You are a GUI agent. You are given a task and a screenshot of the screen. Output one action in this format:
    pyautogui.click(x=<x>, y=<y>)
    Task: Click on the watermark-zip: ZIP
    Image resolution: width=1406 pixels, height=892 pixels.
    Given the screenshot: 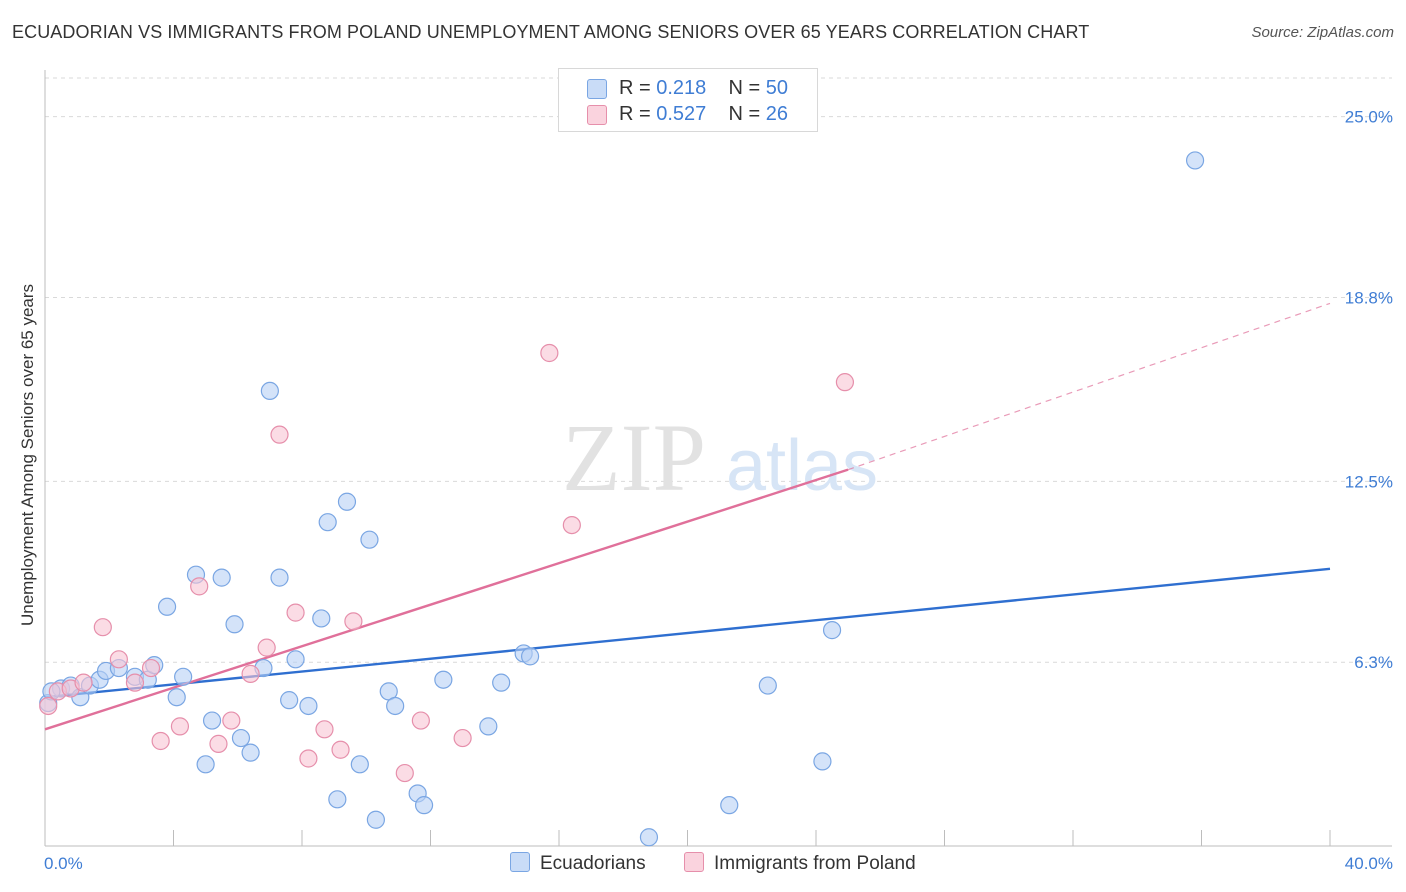 What is the action you would take?
    pyautogui.click(x=634, y=457)
    